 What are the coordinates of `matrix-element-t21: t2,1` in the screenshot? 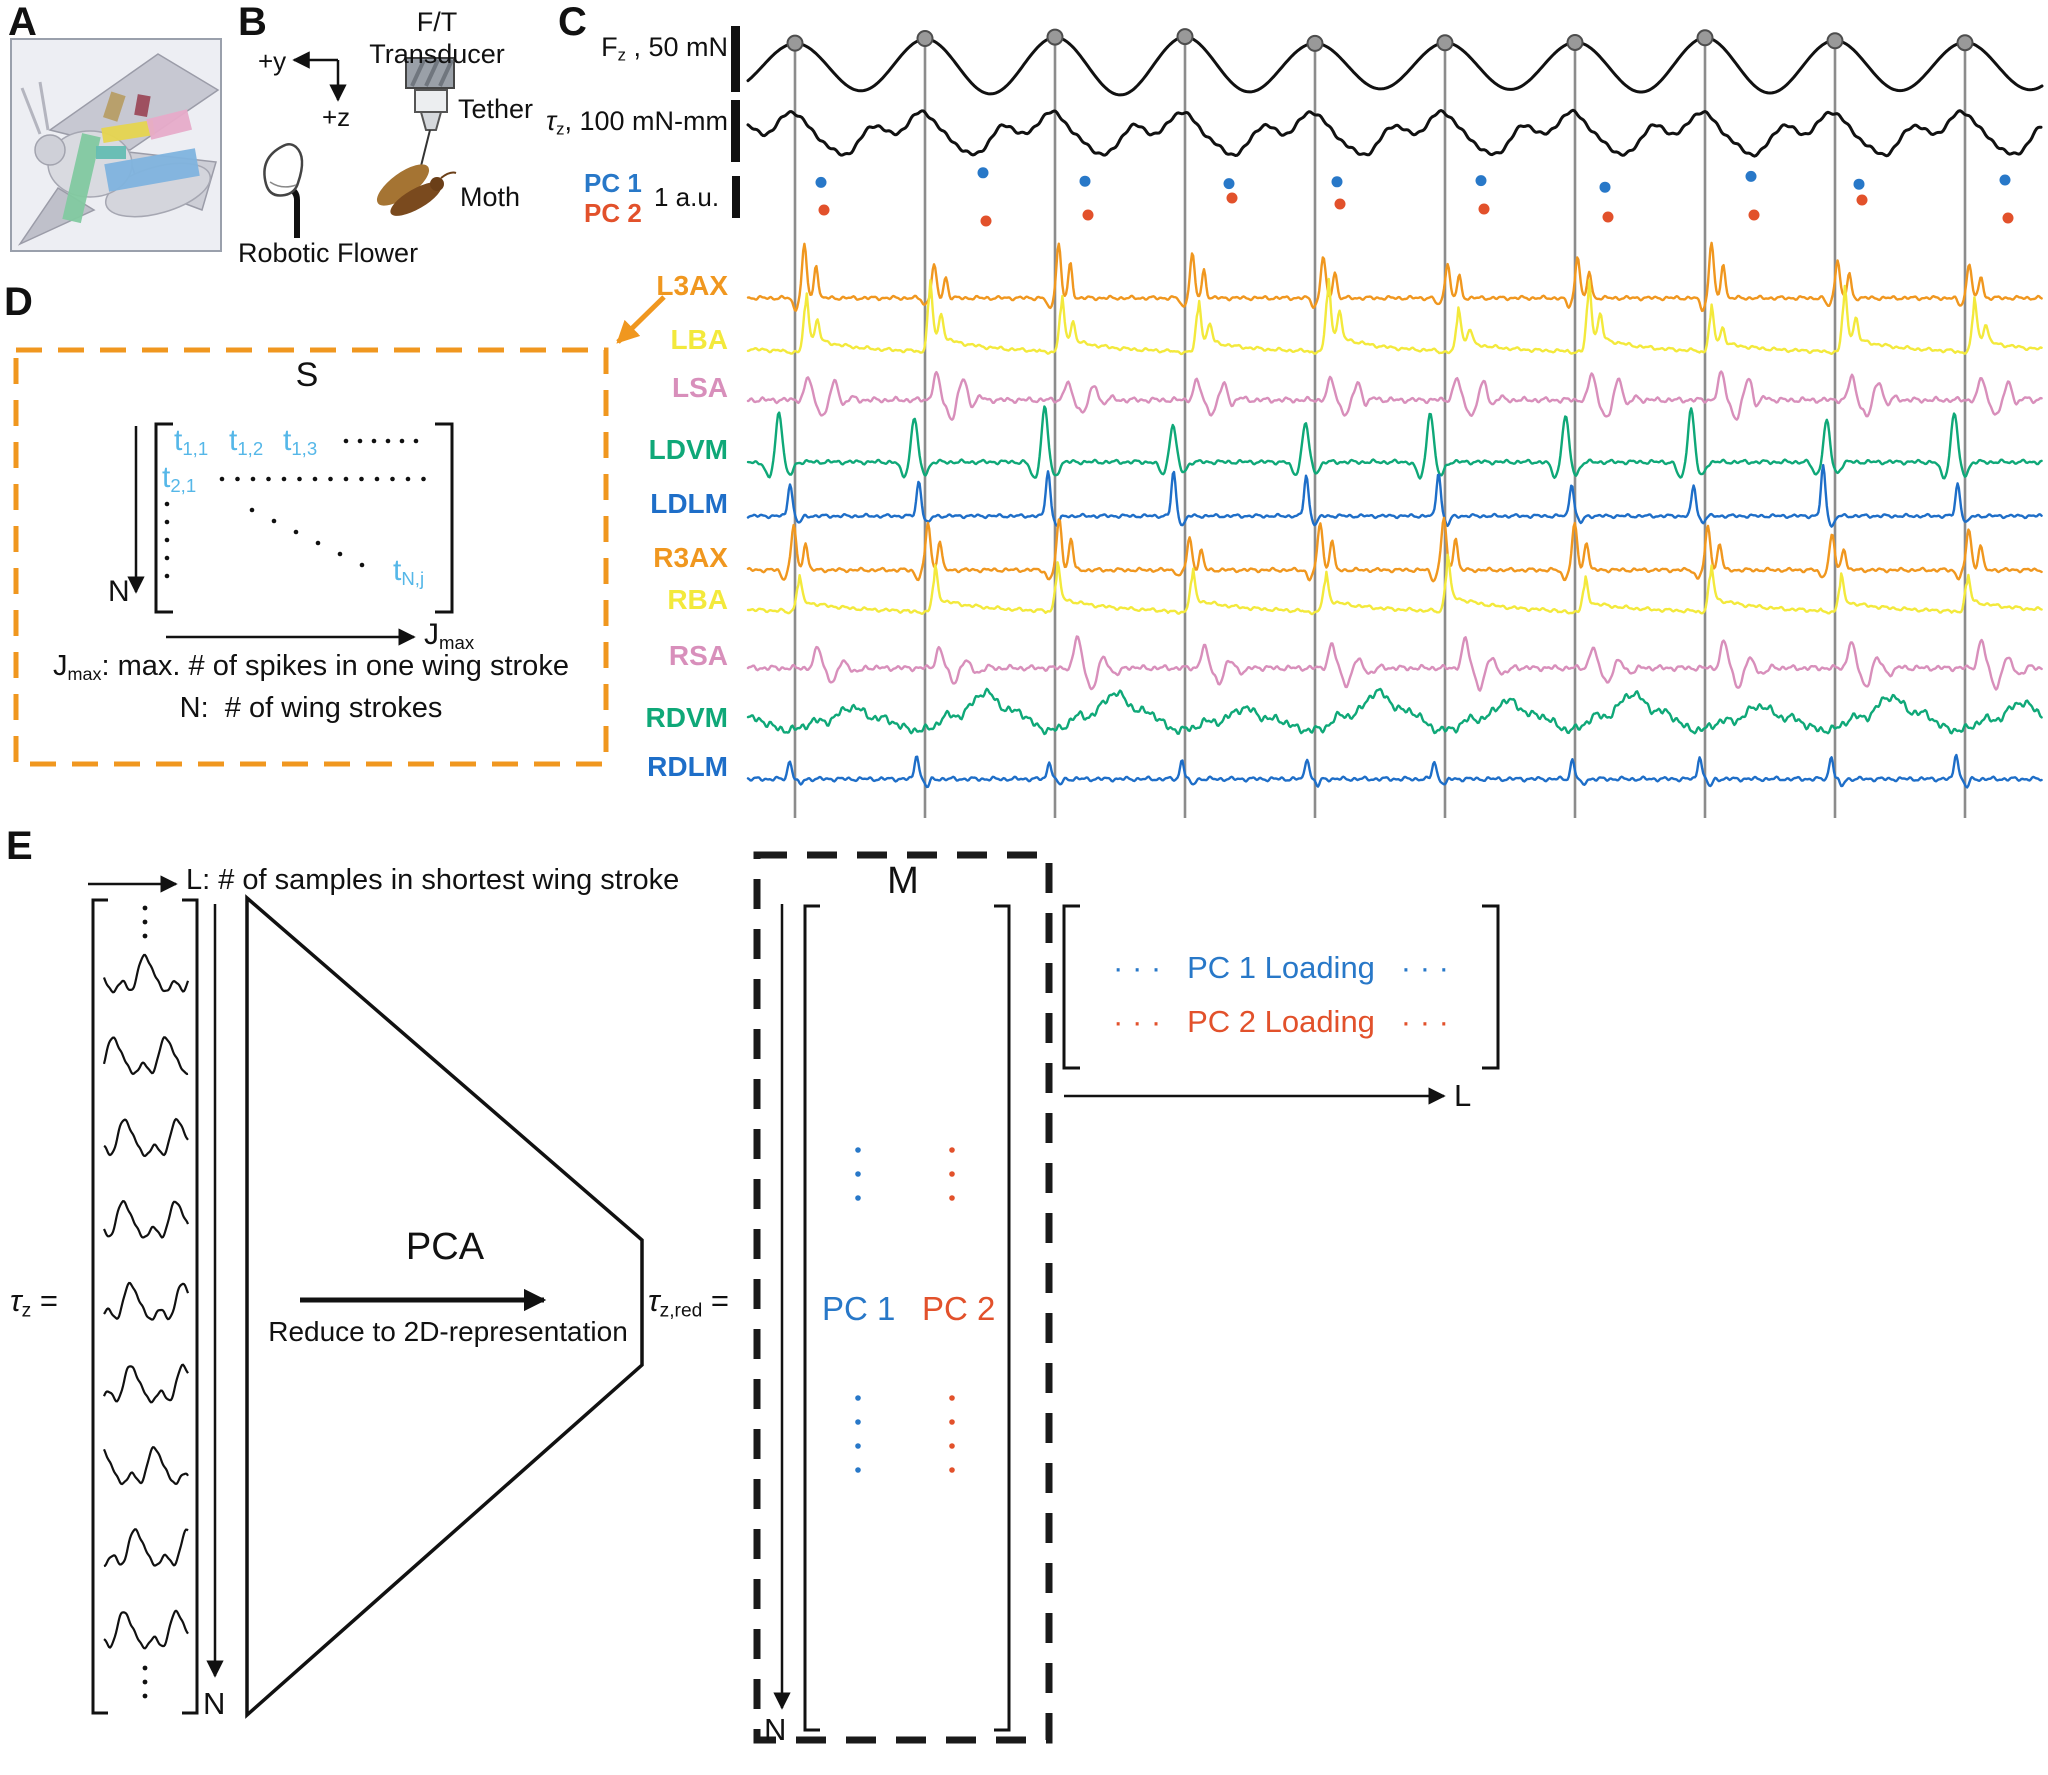 It's located at (179, 479).